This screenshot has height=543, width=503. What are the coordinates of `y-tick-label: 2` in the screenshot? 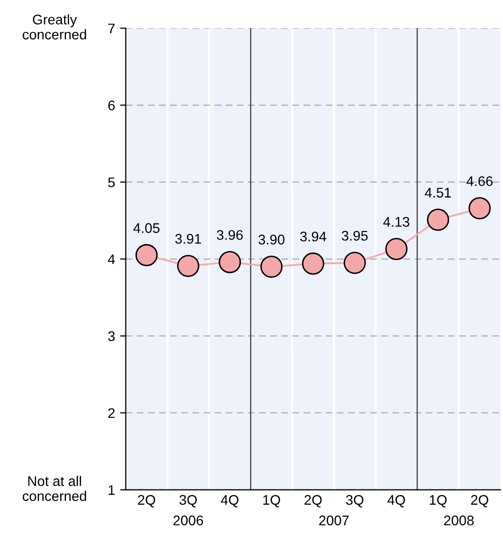 It's located at (111, 413).